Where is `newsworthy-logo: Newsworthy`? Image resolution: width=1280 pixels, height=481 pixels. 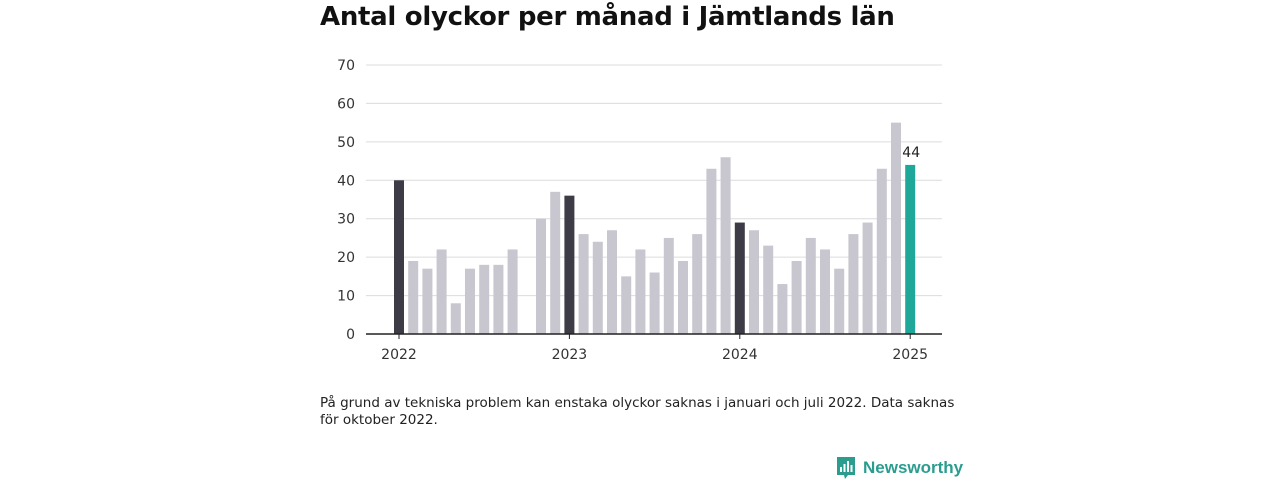 newsworthy-logo: Newsworthy is located at coordinates (899, 468).